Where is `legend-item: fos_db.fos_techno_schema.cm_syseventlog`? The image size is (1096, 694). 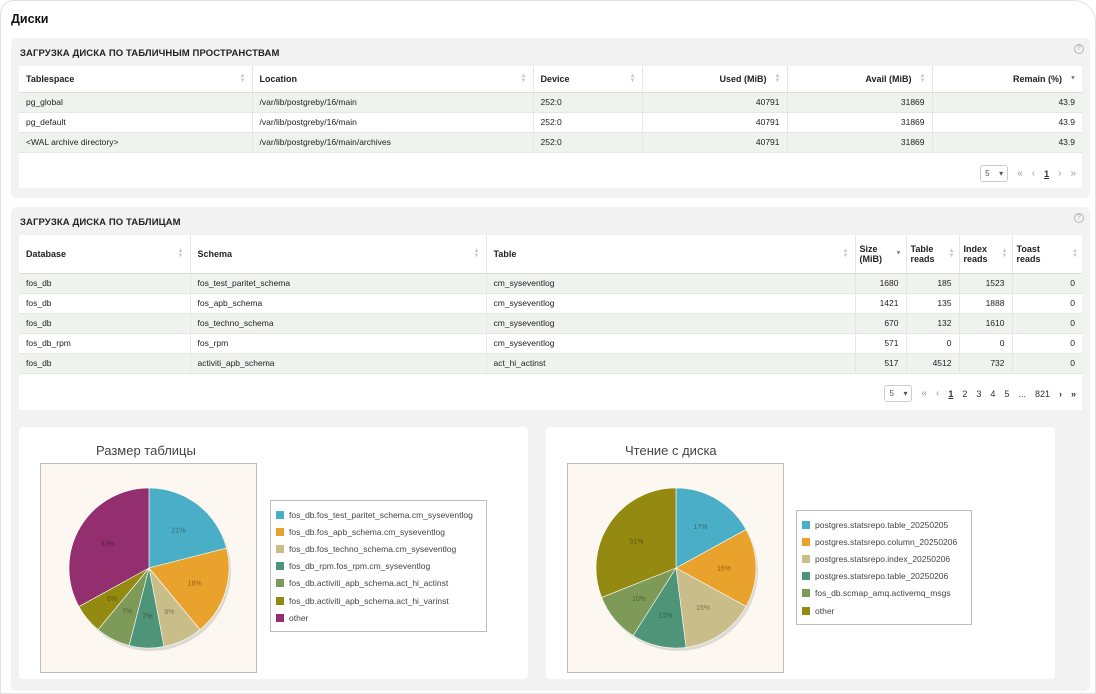
legend-item: fos_db.fos_techno_schema.cm_syseventlog is located at coordinates (378, 548).